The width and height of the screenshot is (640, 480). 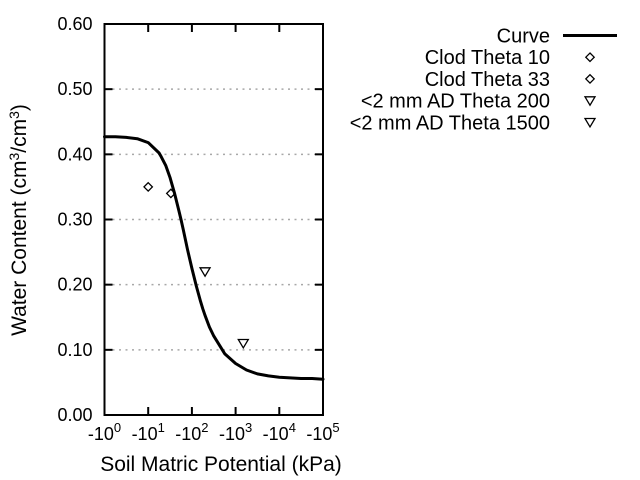 I want to click on y-tick-label: 0.10, so click(x=74, y=350).